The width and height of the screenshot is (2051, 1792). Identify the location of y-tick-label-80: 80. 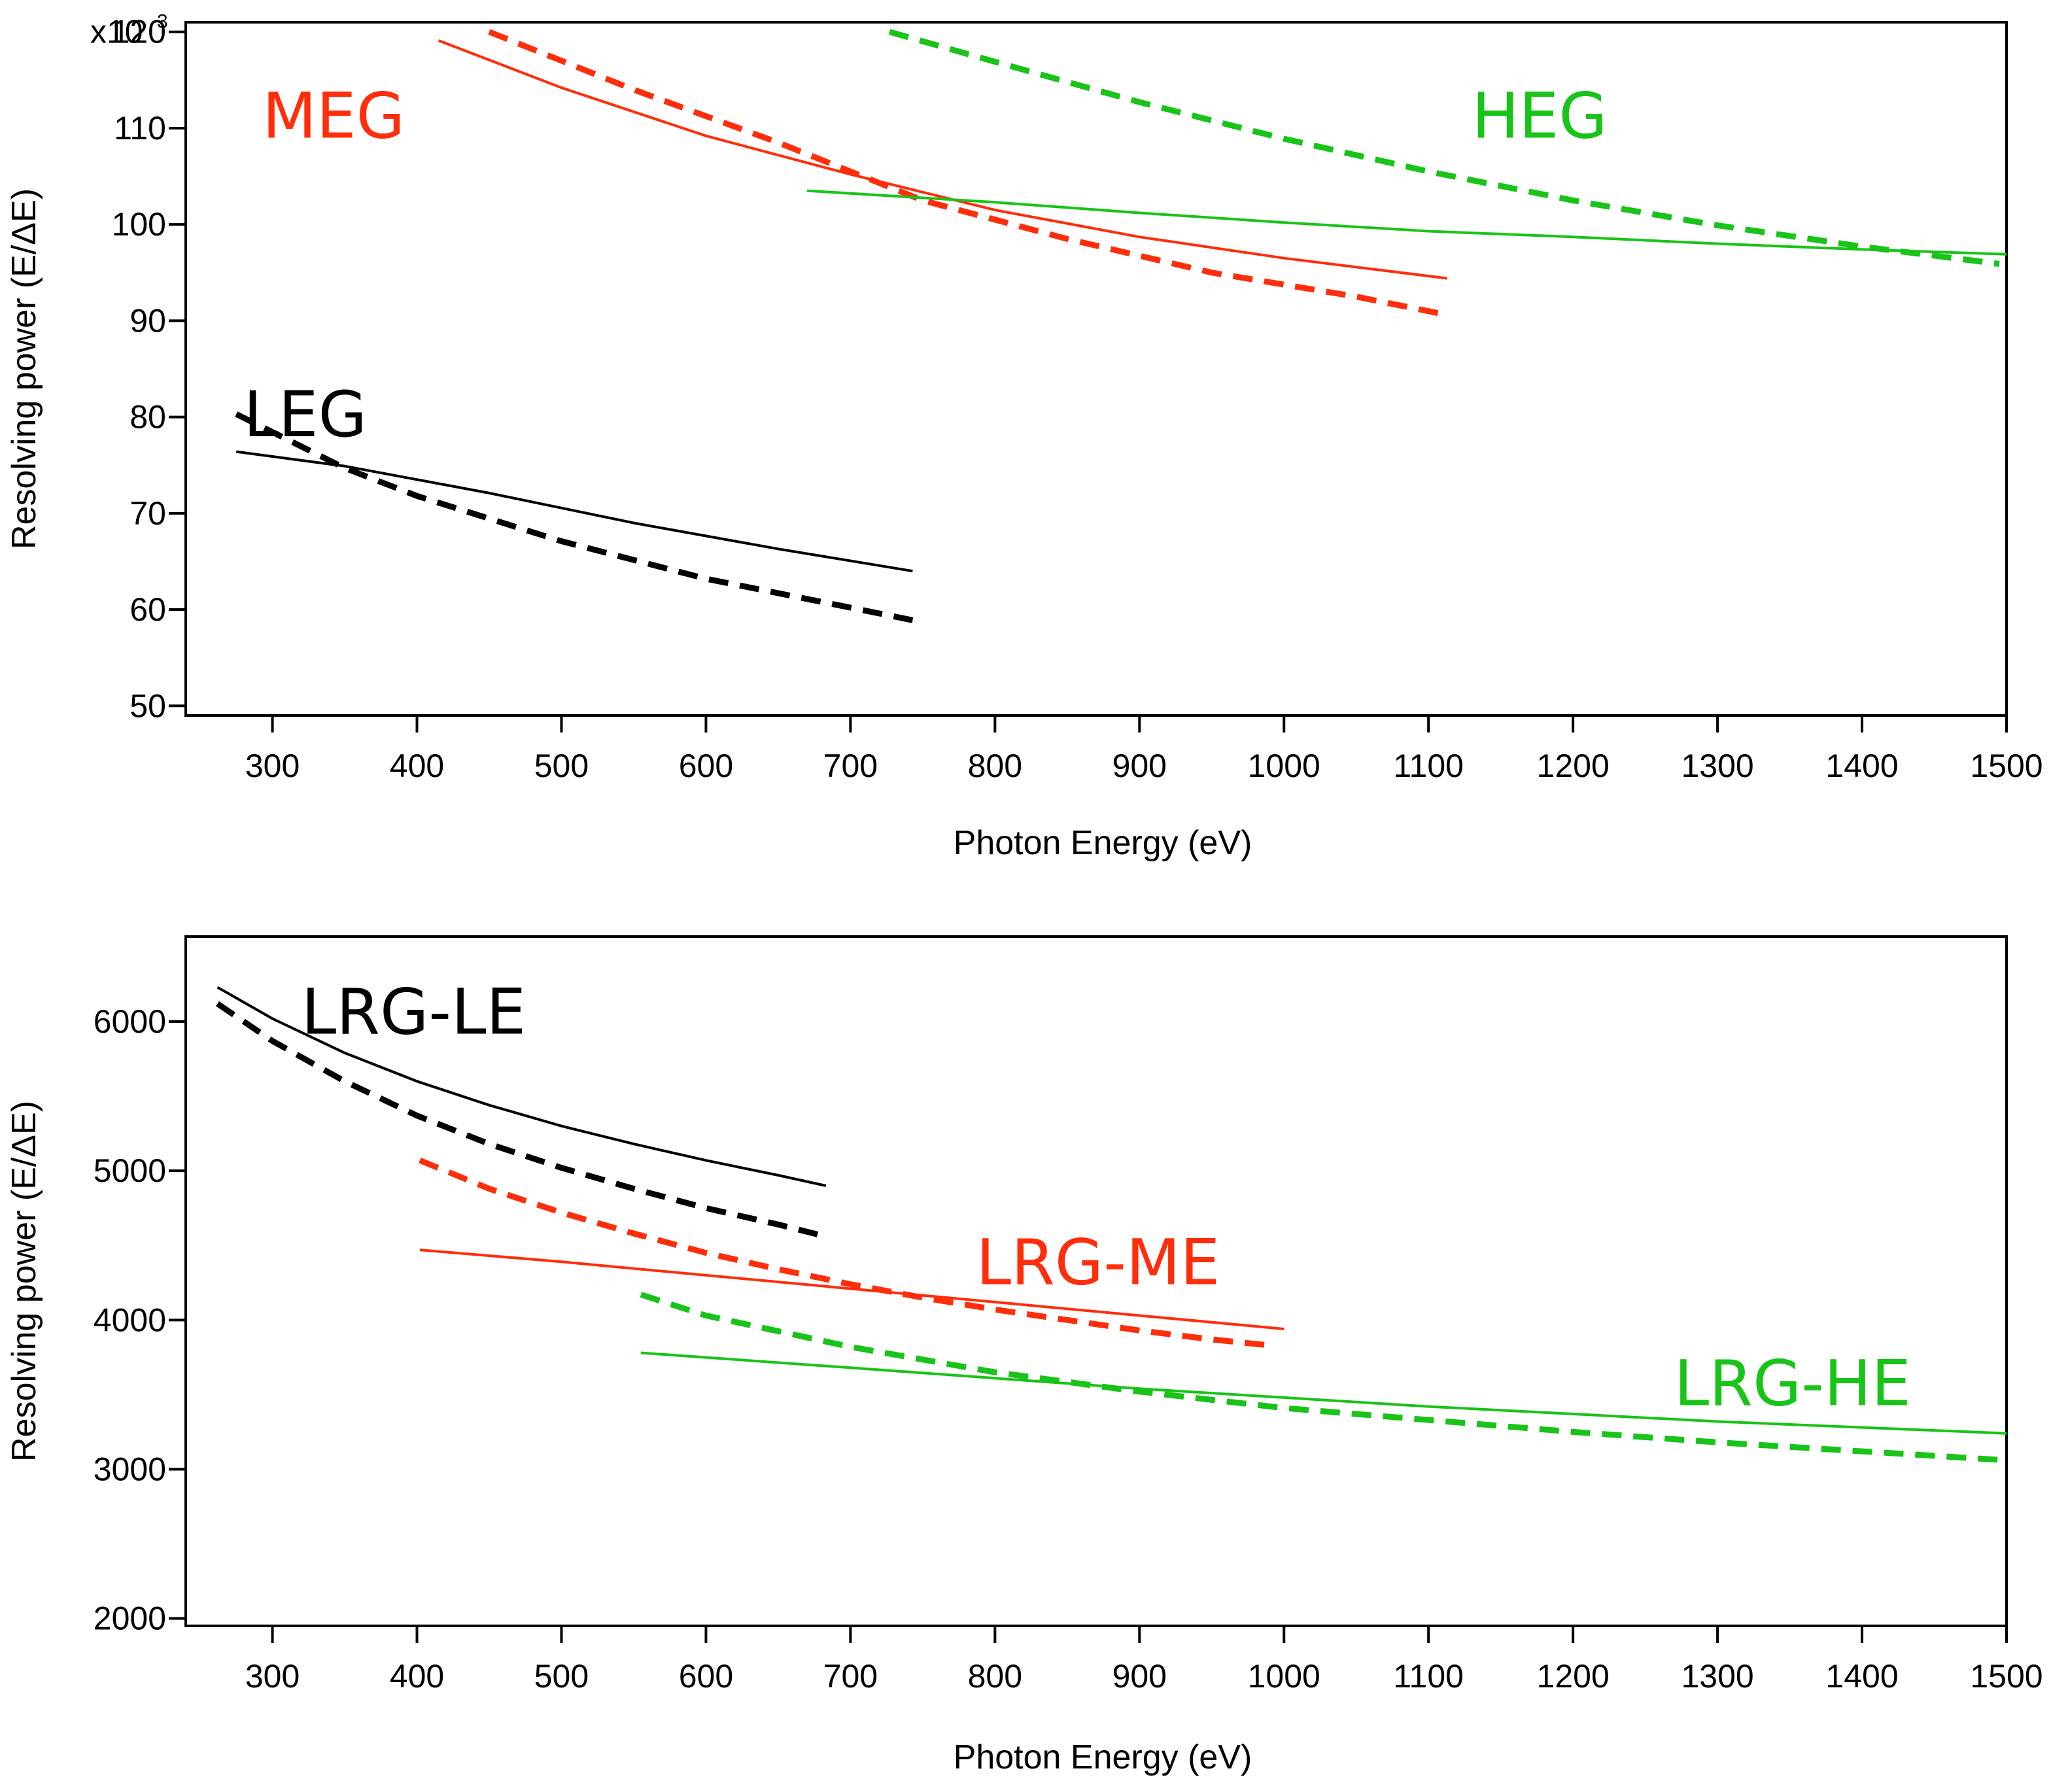
(147, 417).